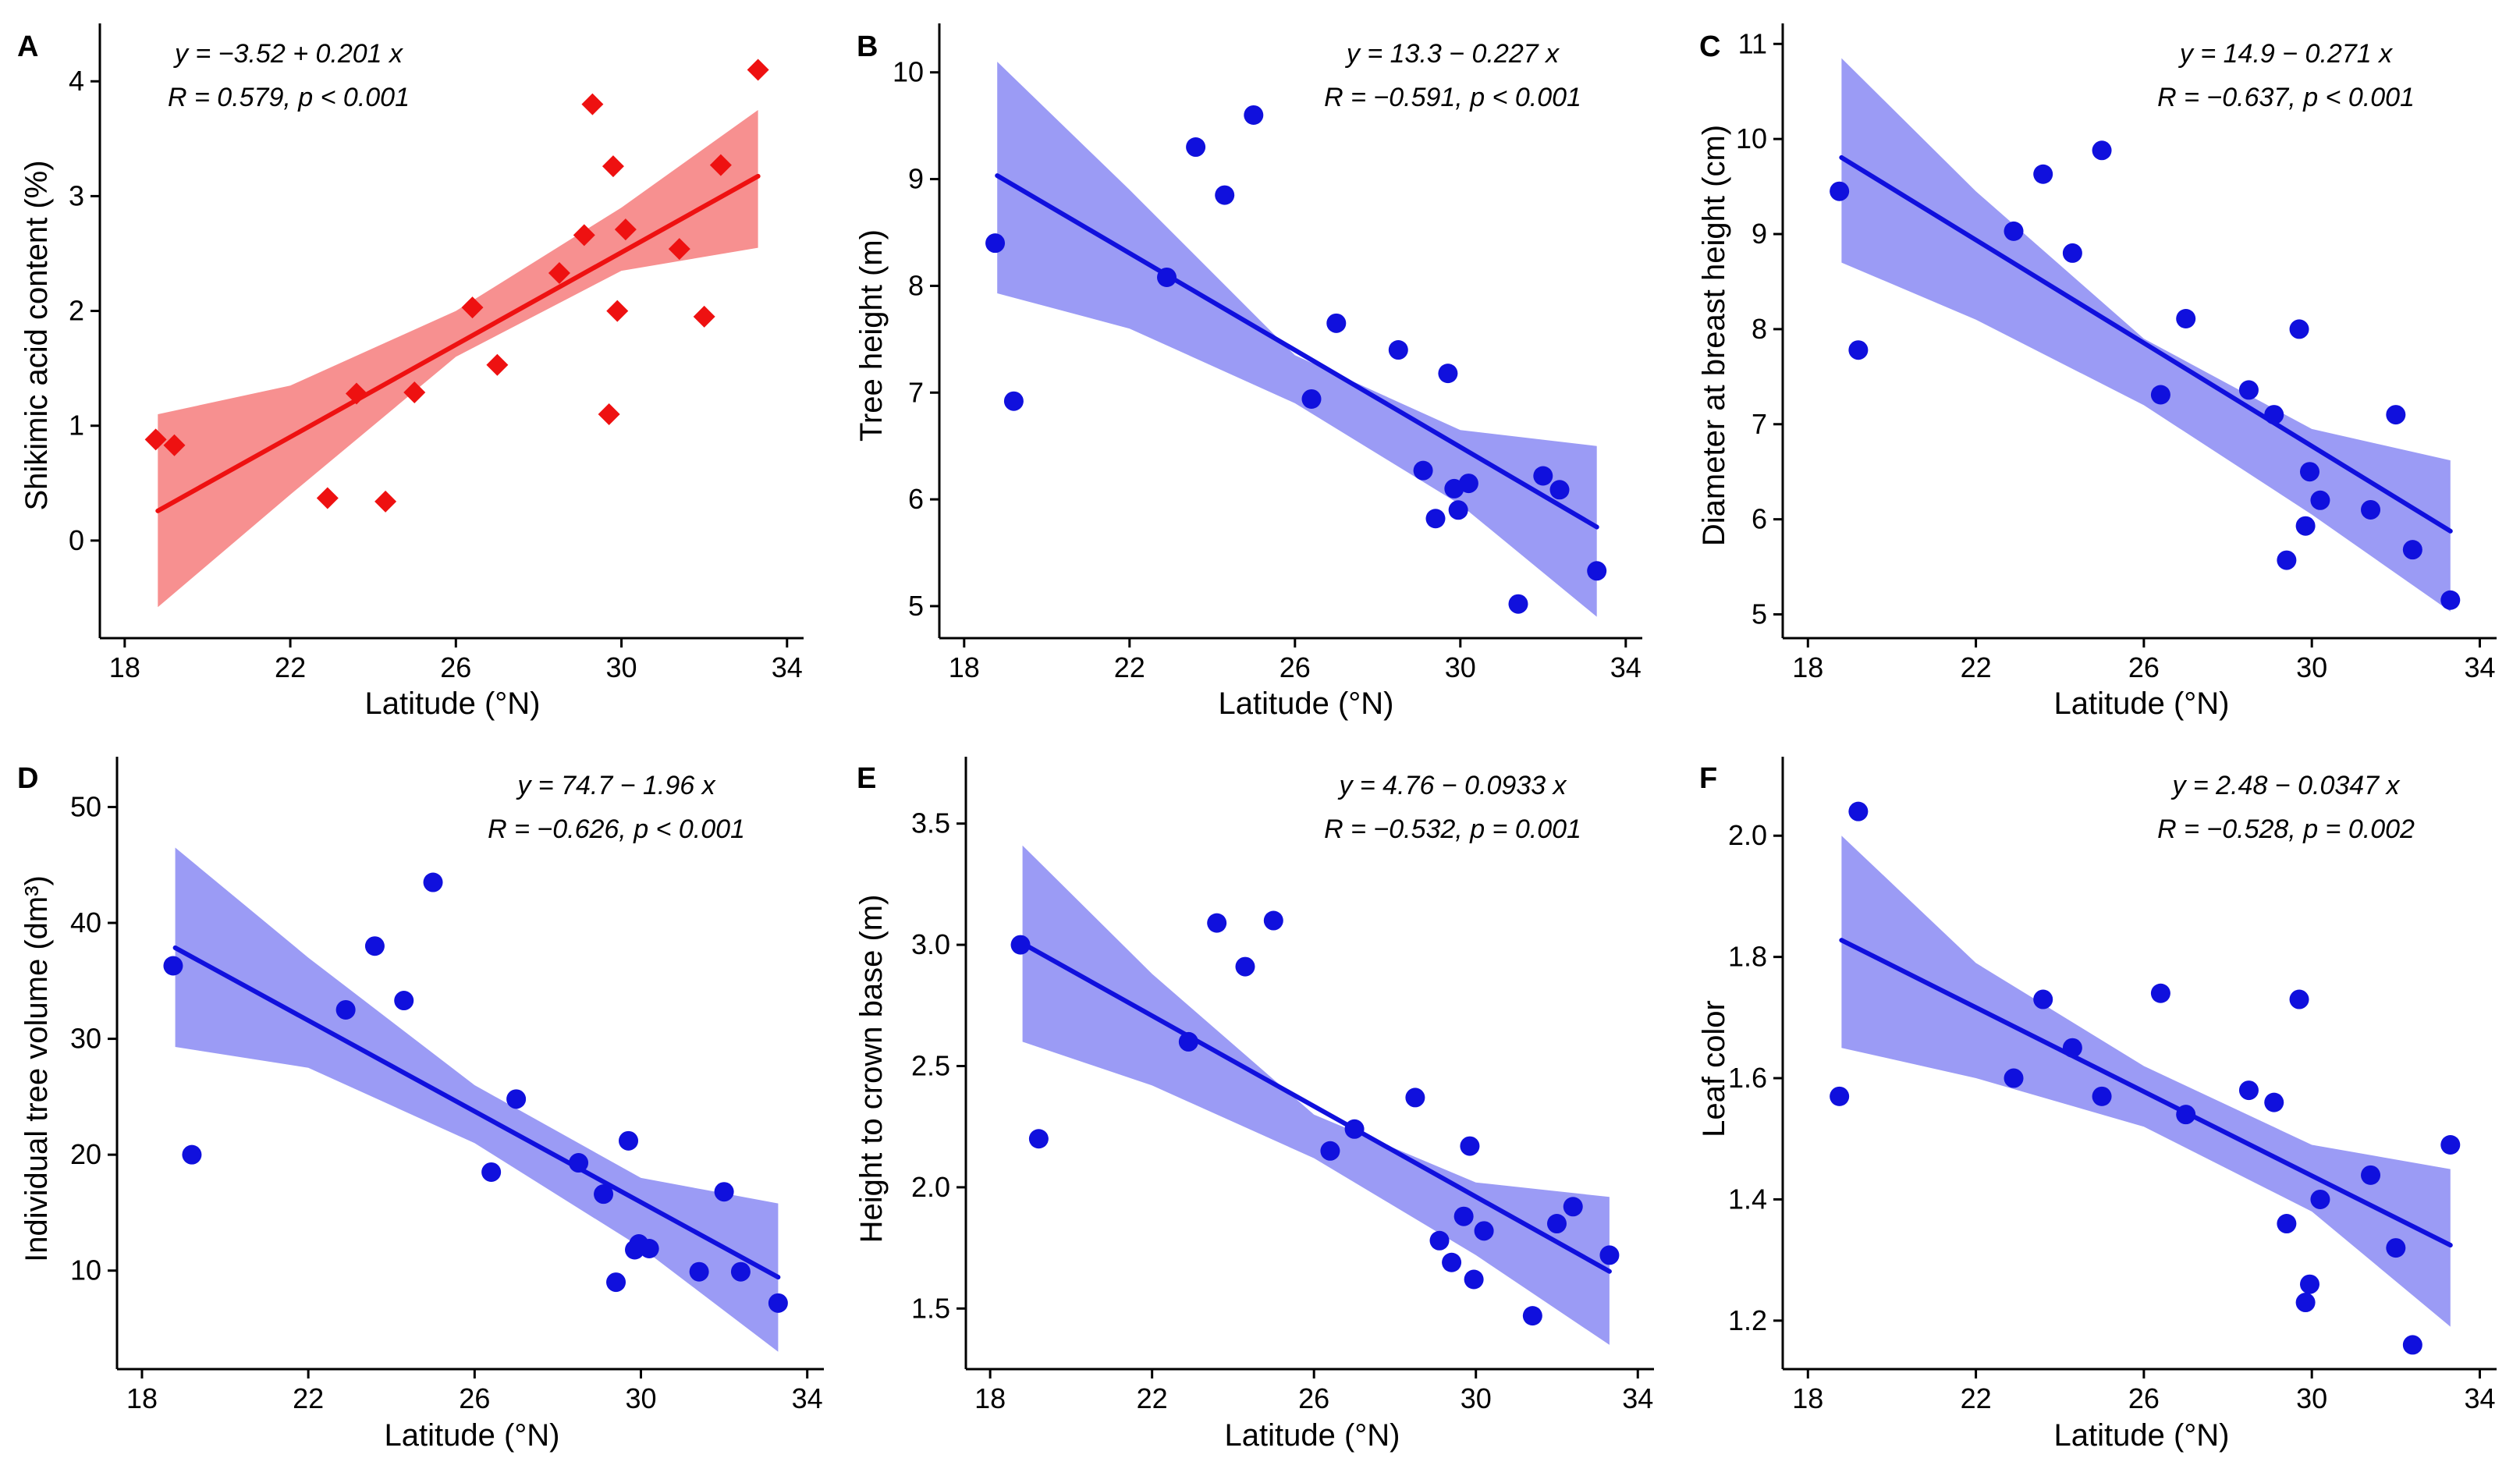  What do you see at coordinates (916, 179) in the screenshot?
I see `panel-b-y-tick-label: 9` at bounding box center [916, 179].